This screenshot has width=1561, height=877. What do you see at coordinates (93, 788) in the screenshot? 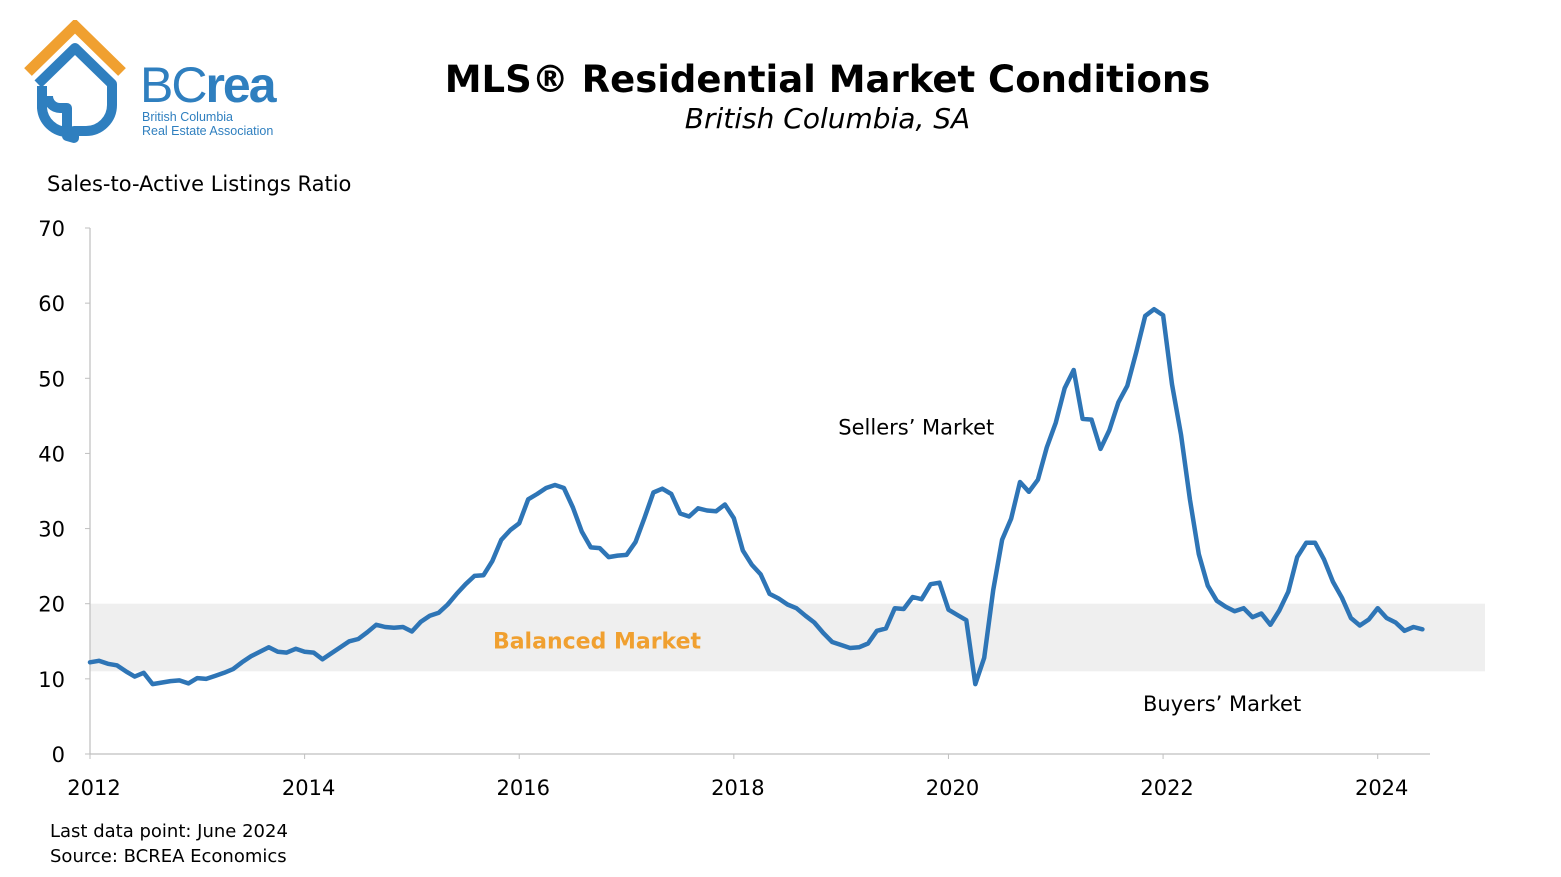
I see `x-tick-label: 2012` at bounding box center [93, 788].